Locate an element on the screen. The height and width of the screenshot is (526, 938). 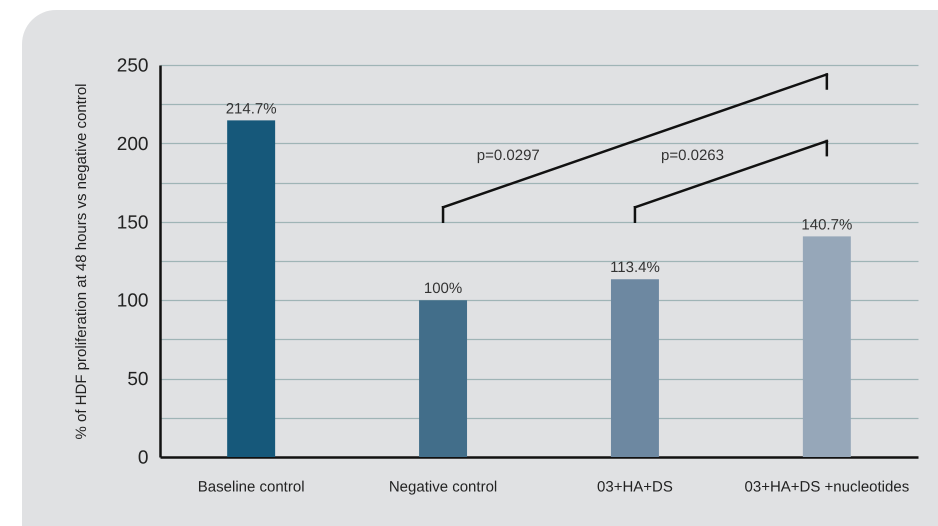
data-label: 214.7% is located at coordinates (251, 109).